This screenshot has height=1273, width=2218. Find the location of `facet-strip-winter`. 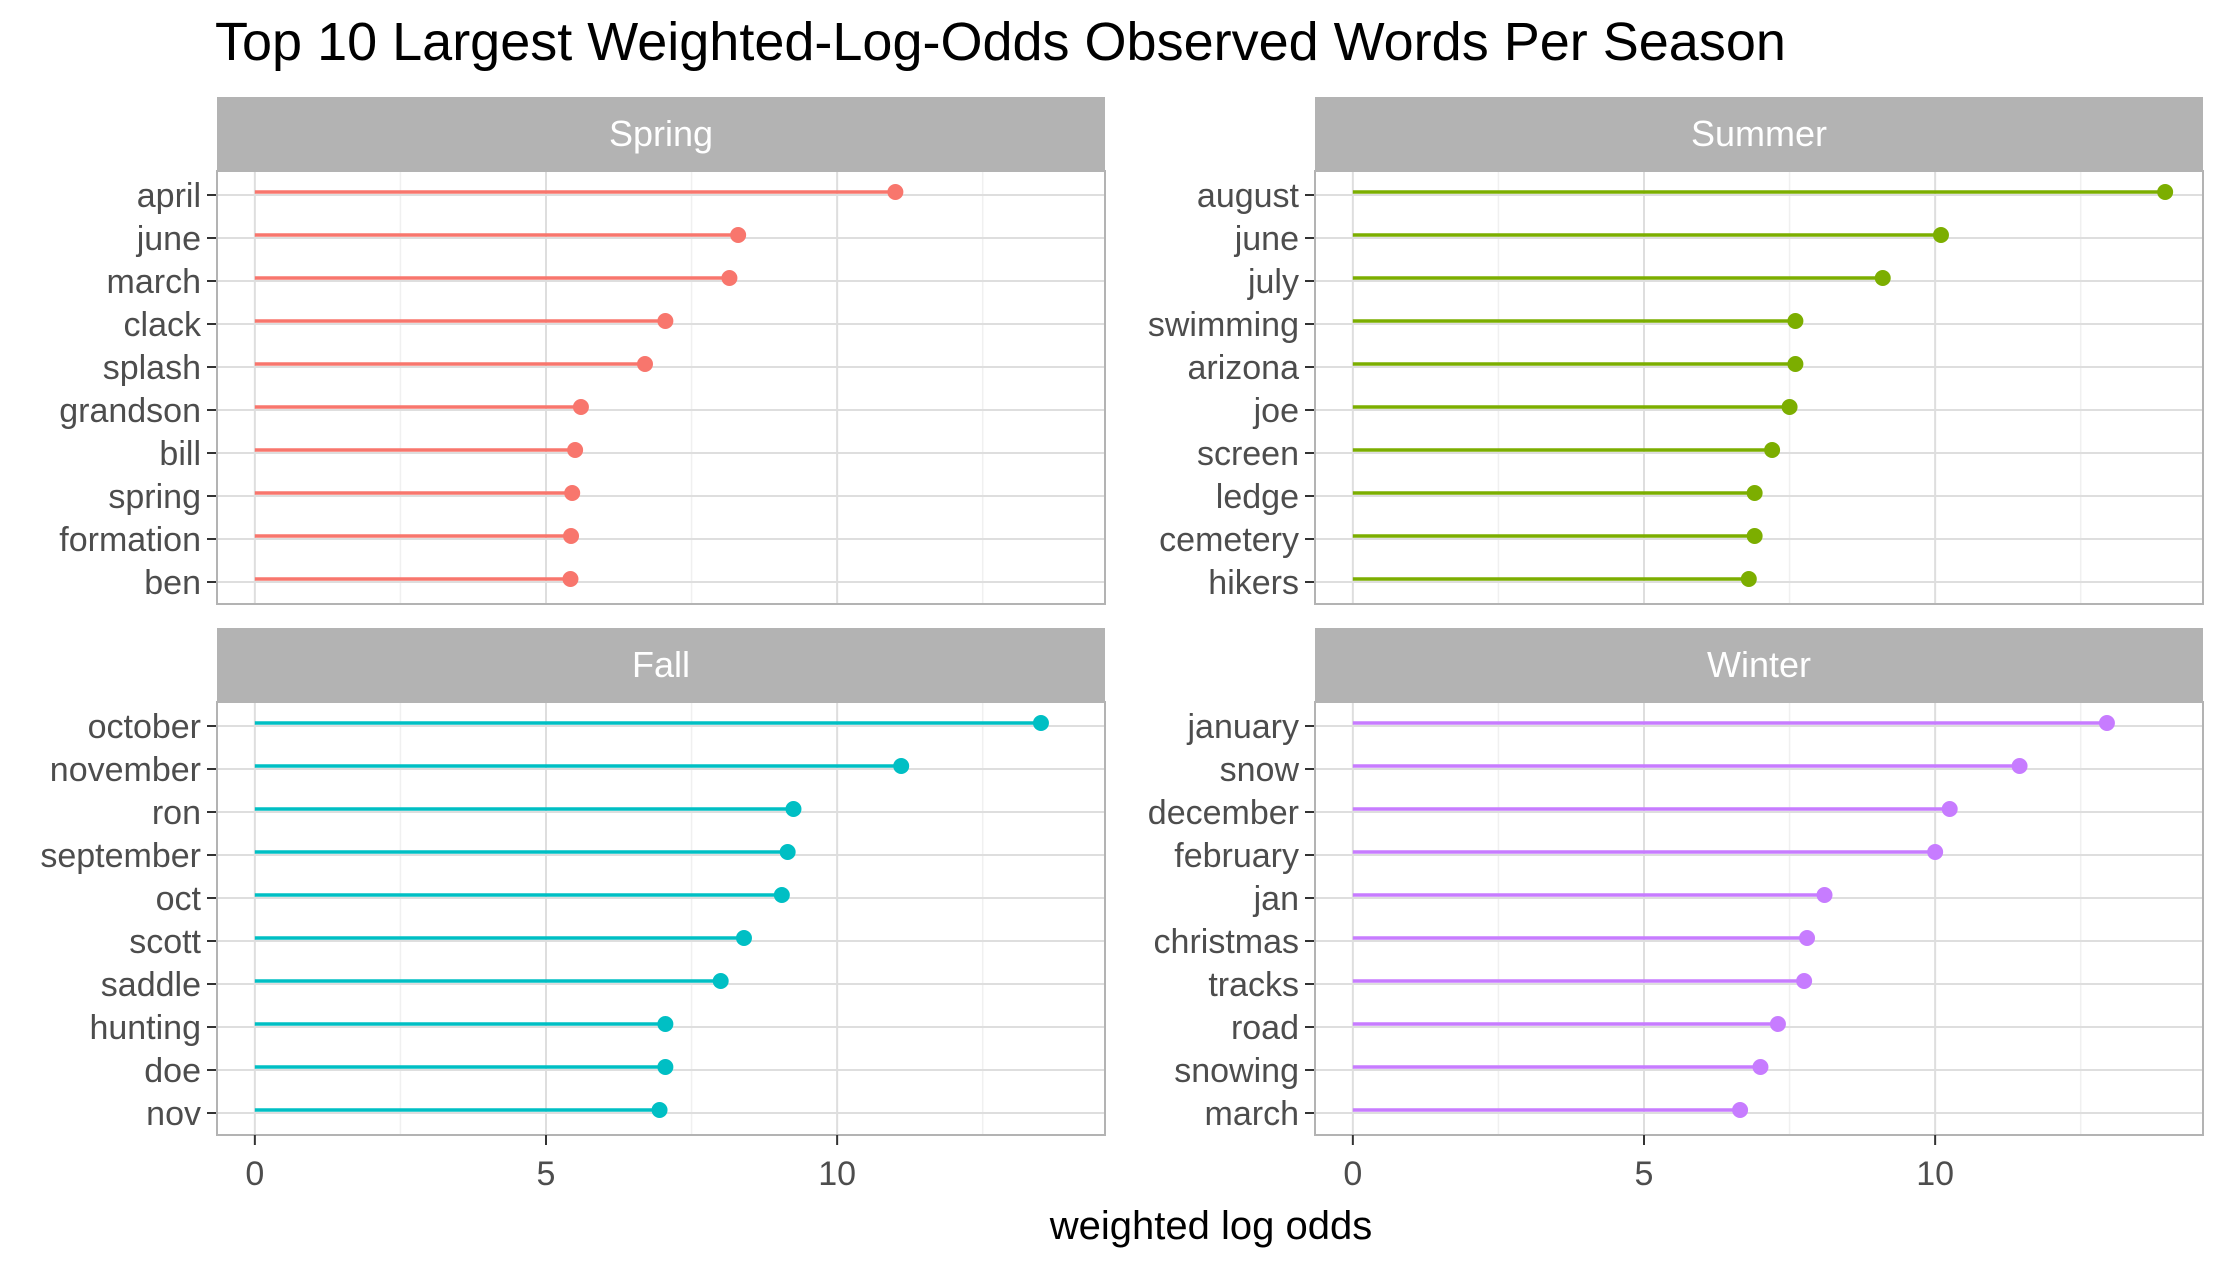

facet-strip-winter is located at coordinates (1759, 665).